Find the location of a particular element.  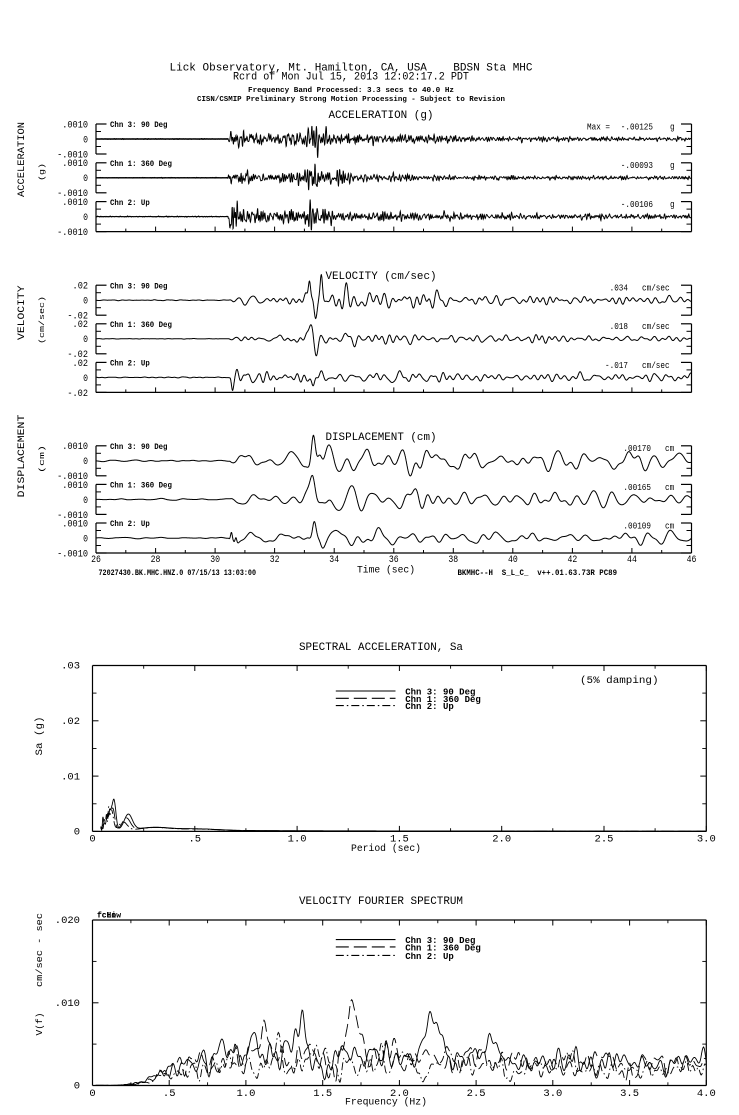

svg-text: 2.5 is located at coordinates (604, 840).